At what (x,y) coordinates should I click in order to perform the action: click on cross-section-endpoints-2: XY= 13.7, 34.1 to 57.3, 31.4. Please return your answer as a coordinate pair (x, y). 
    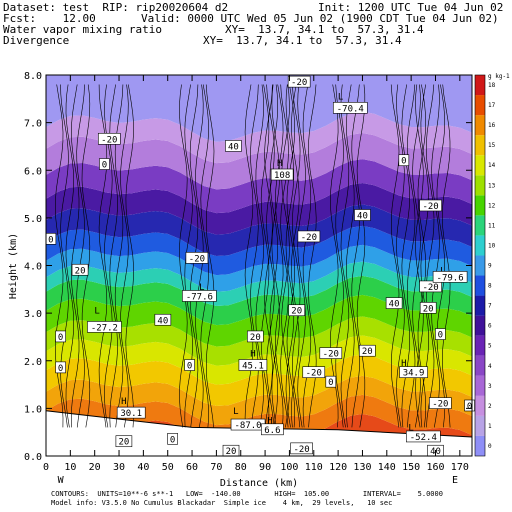
    Looking at the image, I should click on (302, 40).